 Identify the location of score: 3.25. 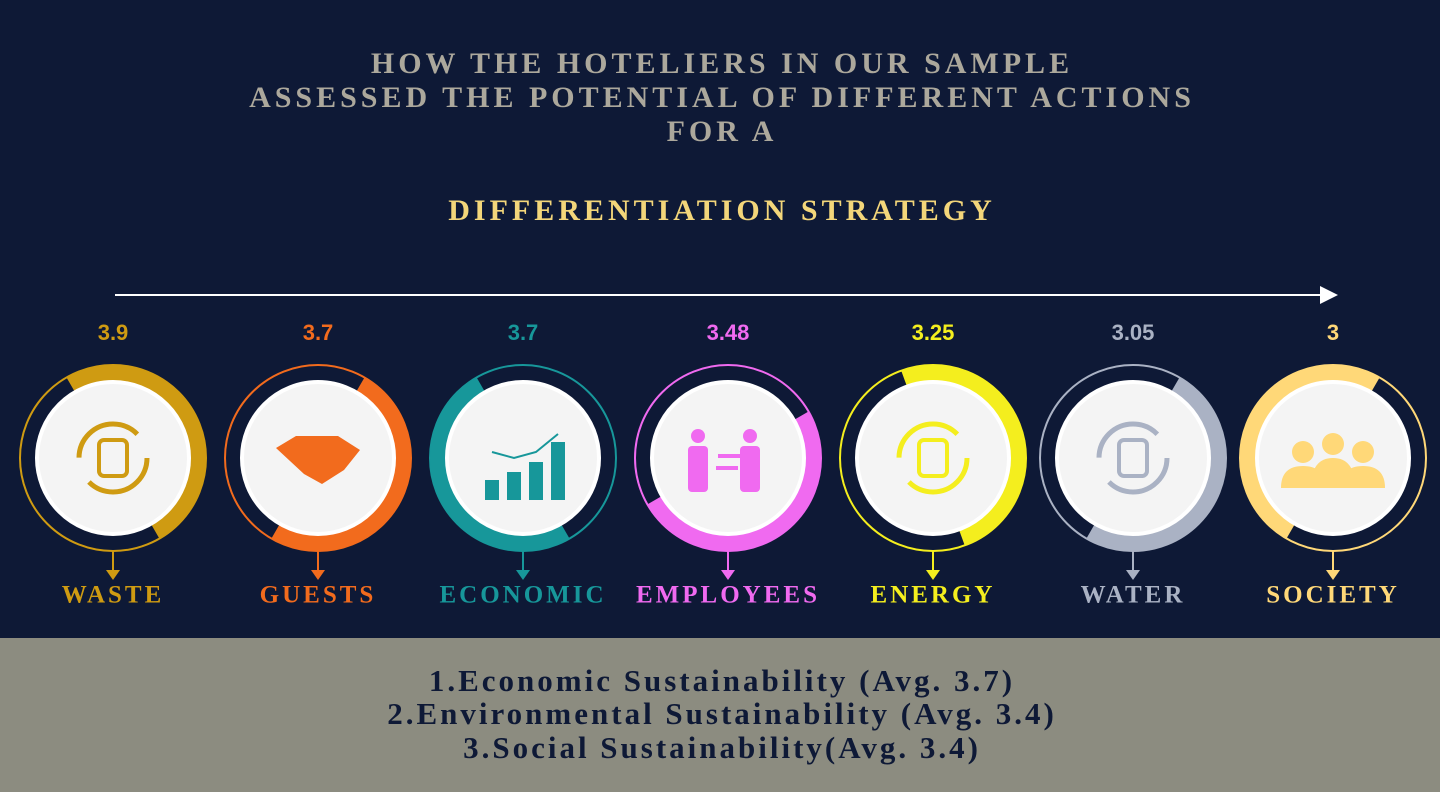
(933, 332).